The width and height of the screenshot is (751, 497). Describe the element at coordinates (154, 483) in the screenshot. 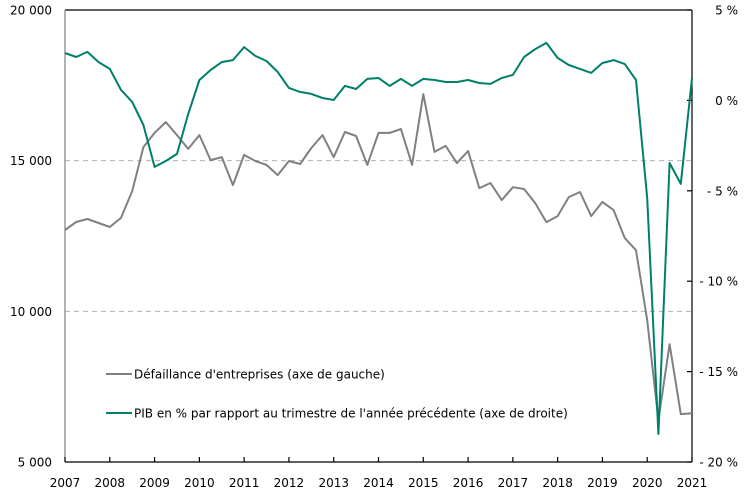

I see `x-tick-label: 2009` at that location.